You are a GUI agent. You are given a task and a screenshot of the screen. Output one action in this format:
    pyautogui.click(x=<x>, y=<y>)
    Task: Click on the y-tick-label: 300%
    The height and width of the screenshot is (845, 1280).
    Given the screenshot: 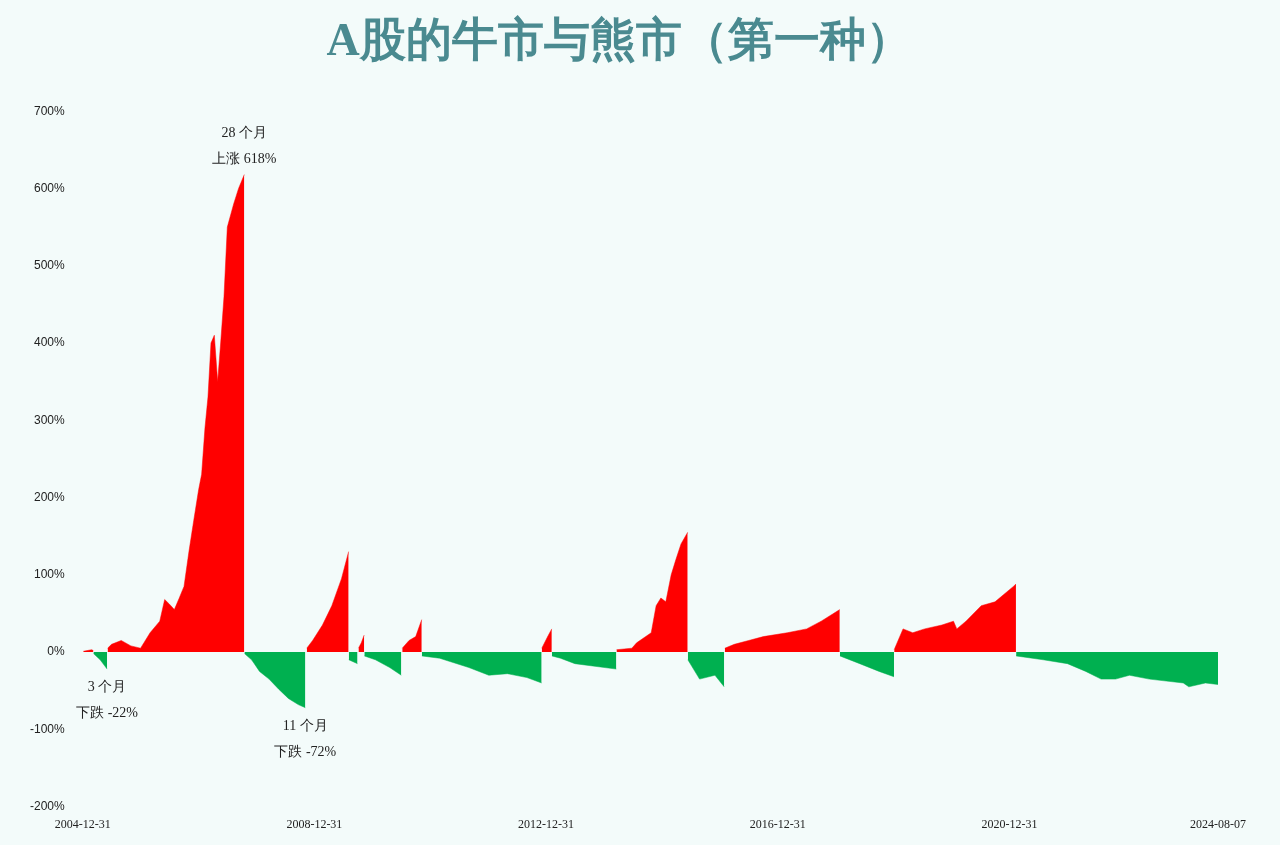 What is the action you would take?
    pyautogui.click(x=49, y=419)
    